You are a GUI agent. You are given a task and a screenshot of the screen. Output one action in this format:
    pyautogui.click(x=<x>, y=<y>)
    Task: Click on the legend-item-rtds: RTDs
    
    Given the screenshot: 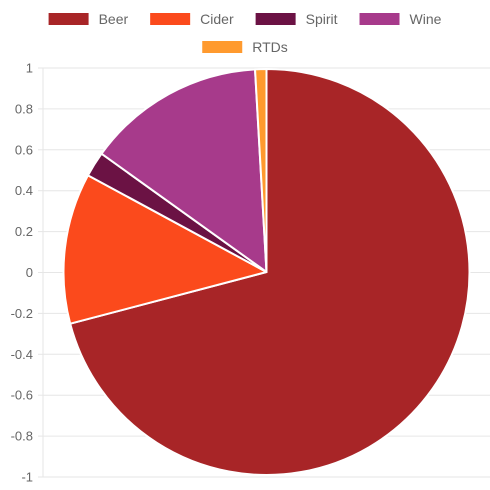 What is the action you would take?
    pyautogui.click(x=245, y=47)
    